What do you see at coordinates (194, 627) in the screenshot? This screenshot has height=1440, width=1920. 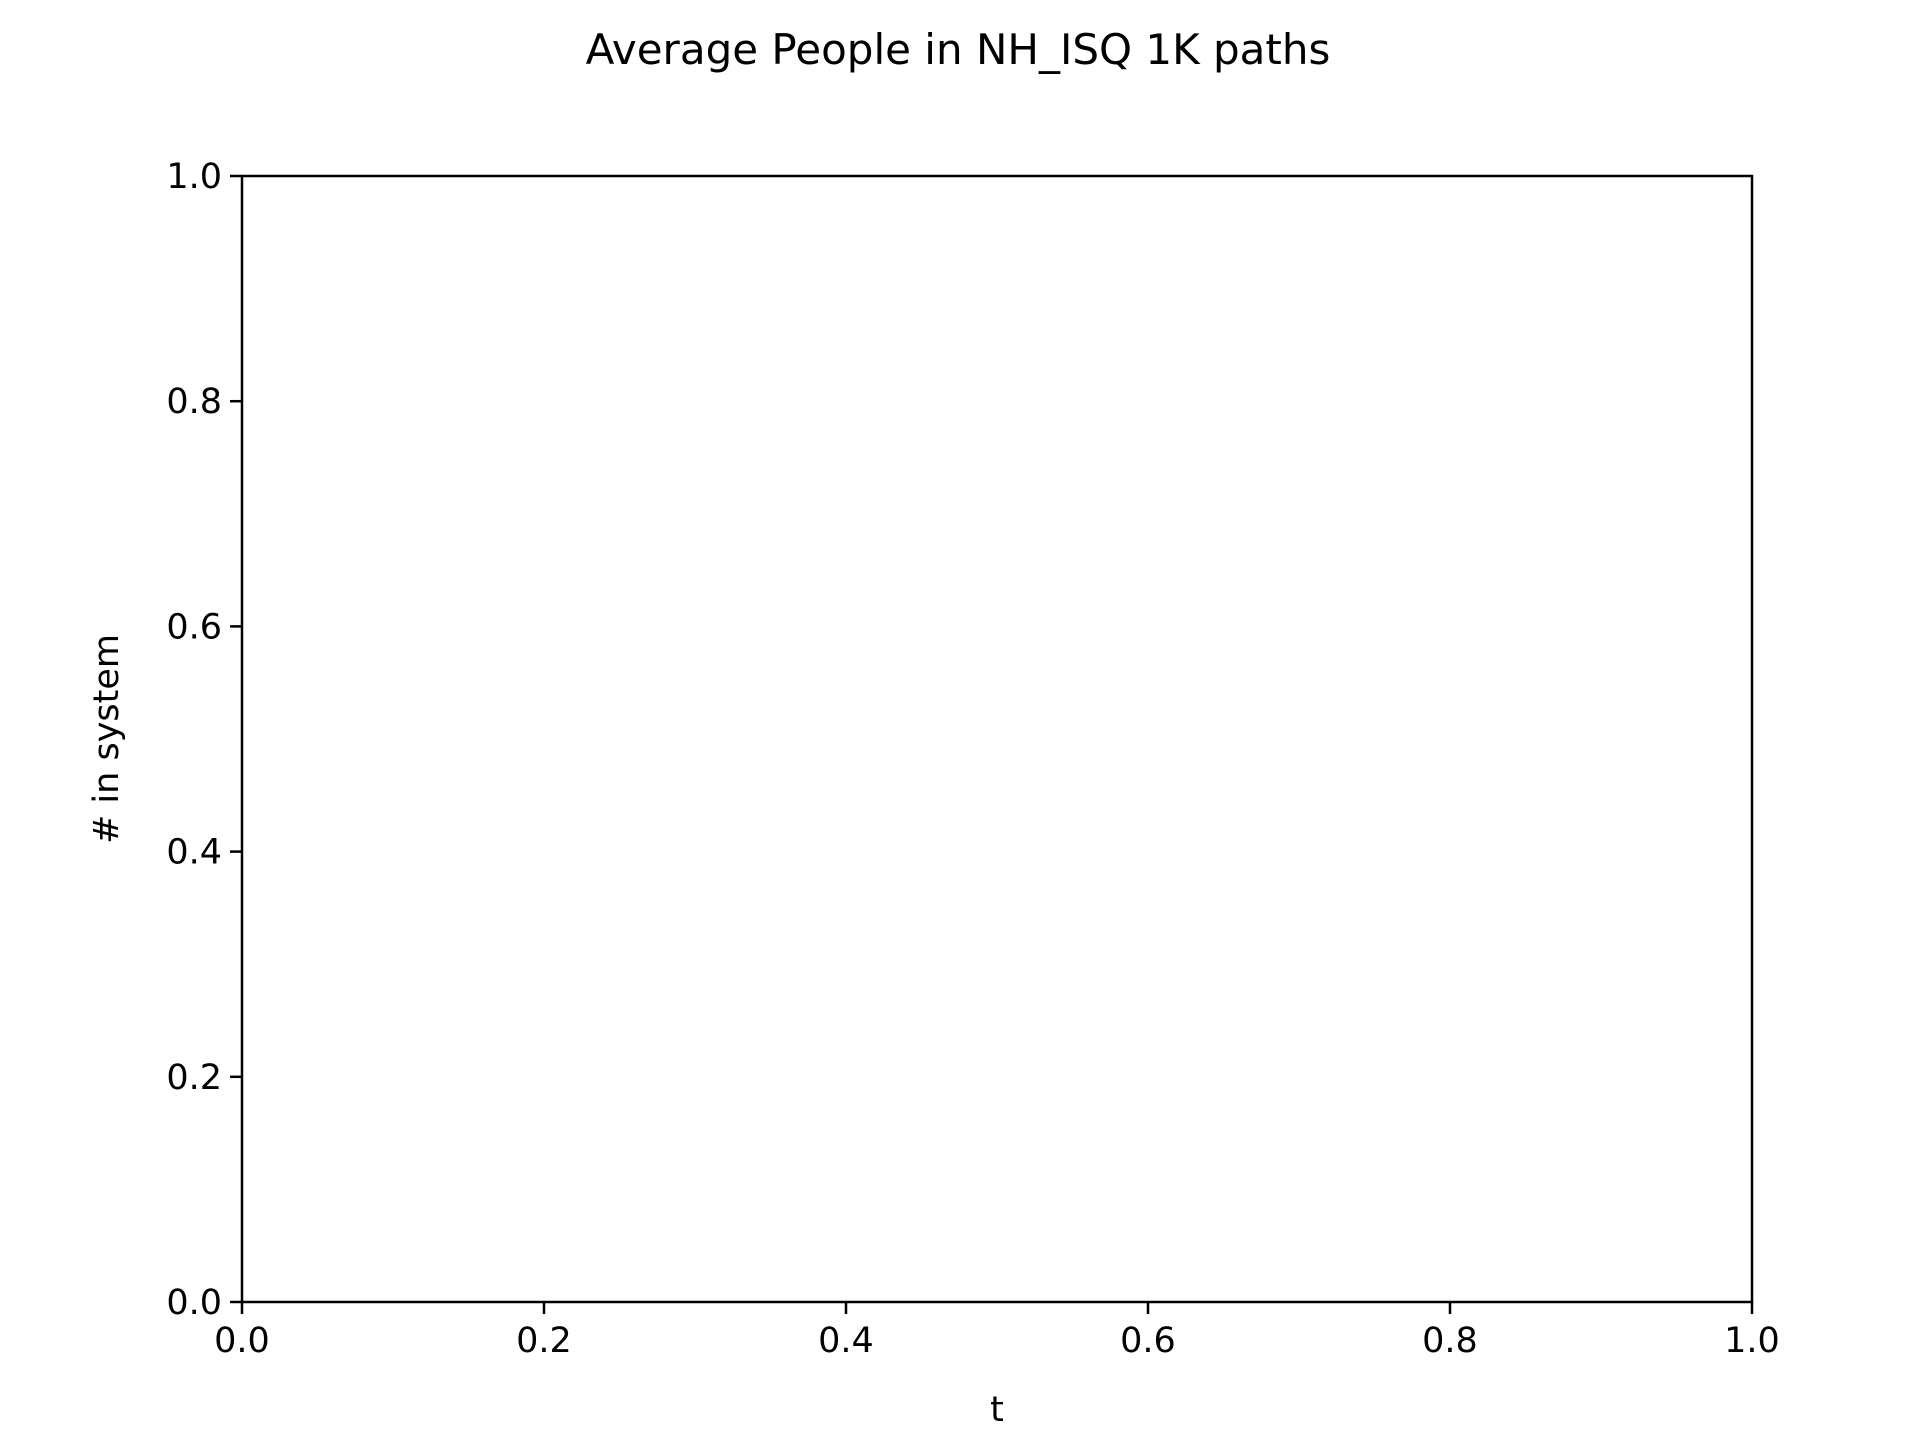 I see `y-tick-label: 0.6` at bounding box center [194, 627].